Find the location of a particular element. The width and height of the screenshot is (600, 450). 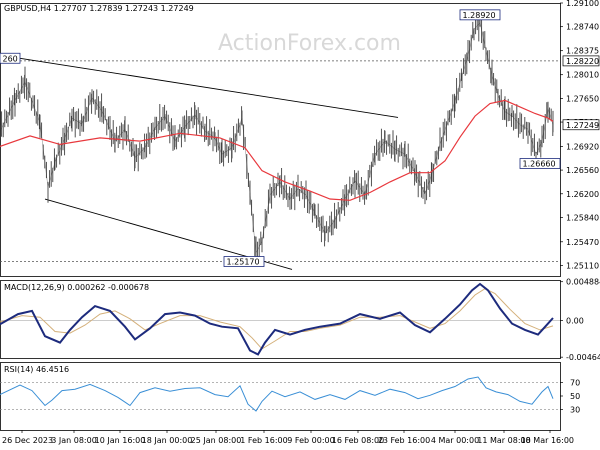

price-marker-label-0: 1.28220 is located at coordinates (582, 61).